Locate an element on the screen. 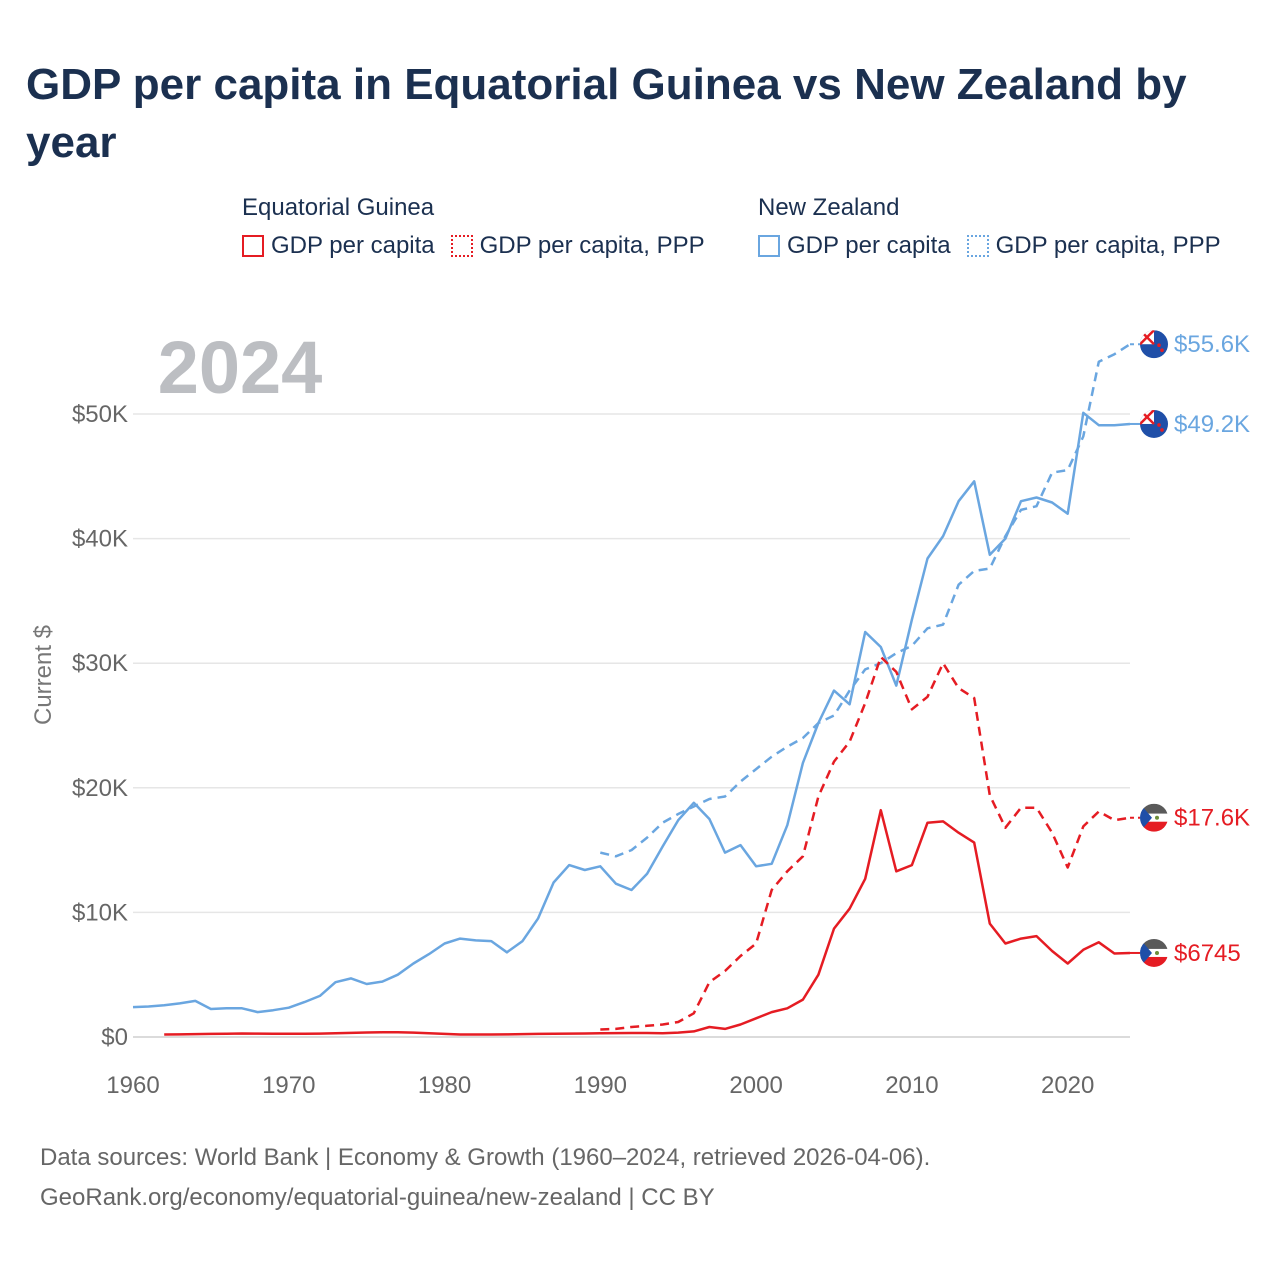  y-axis: $0 $10K $20K $30K $40K $50K is located at coordinates (100, 726).